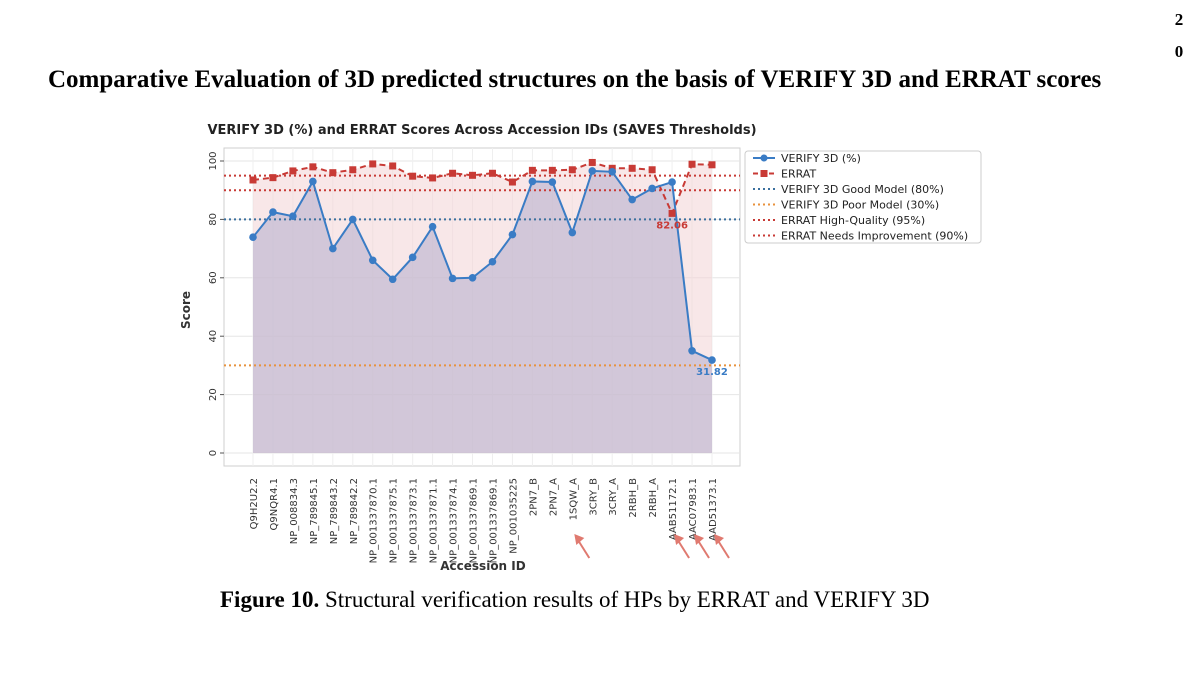  I want to click on y-axis-label: Score, so click(186, 310).